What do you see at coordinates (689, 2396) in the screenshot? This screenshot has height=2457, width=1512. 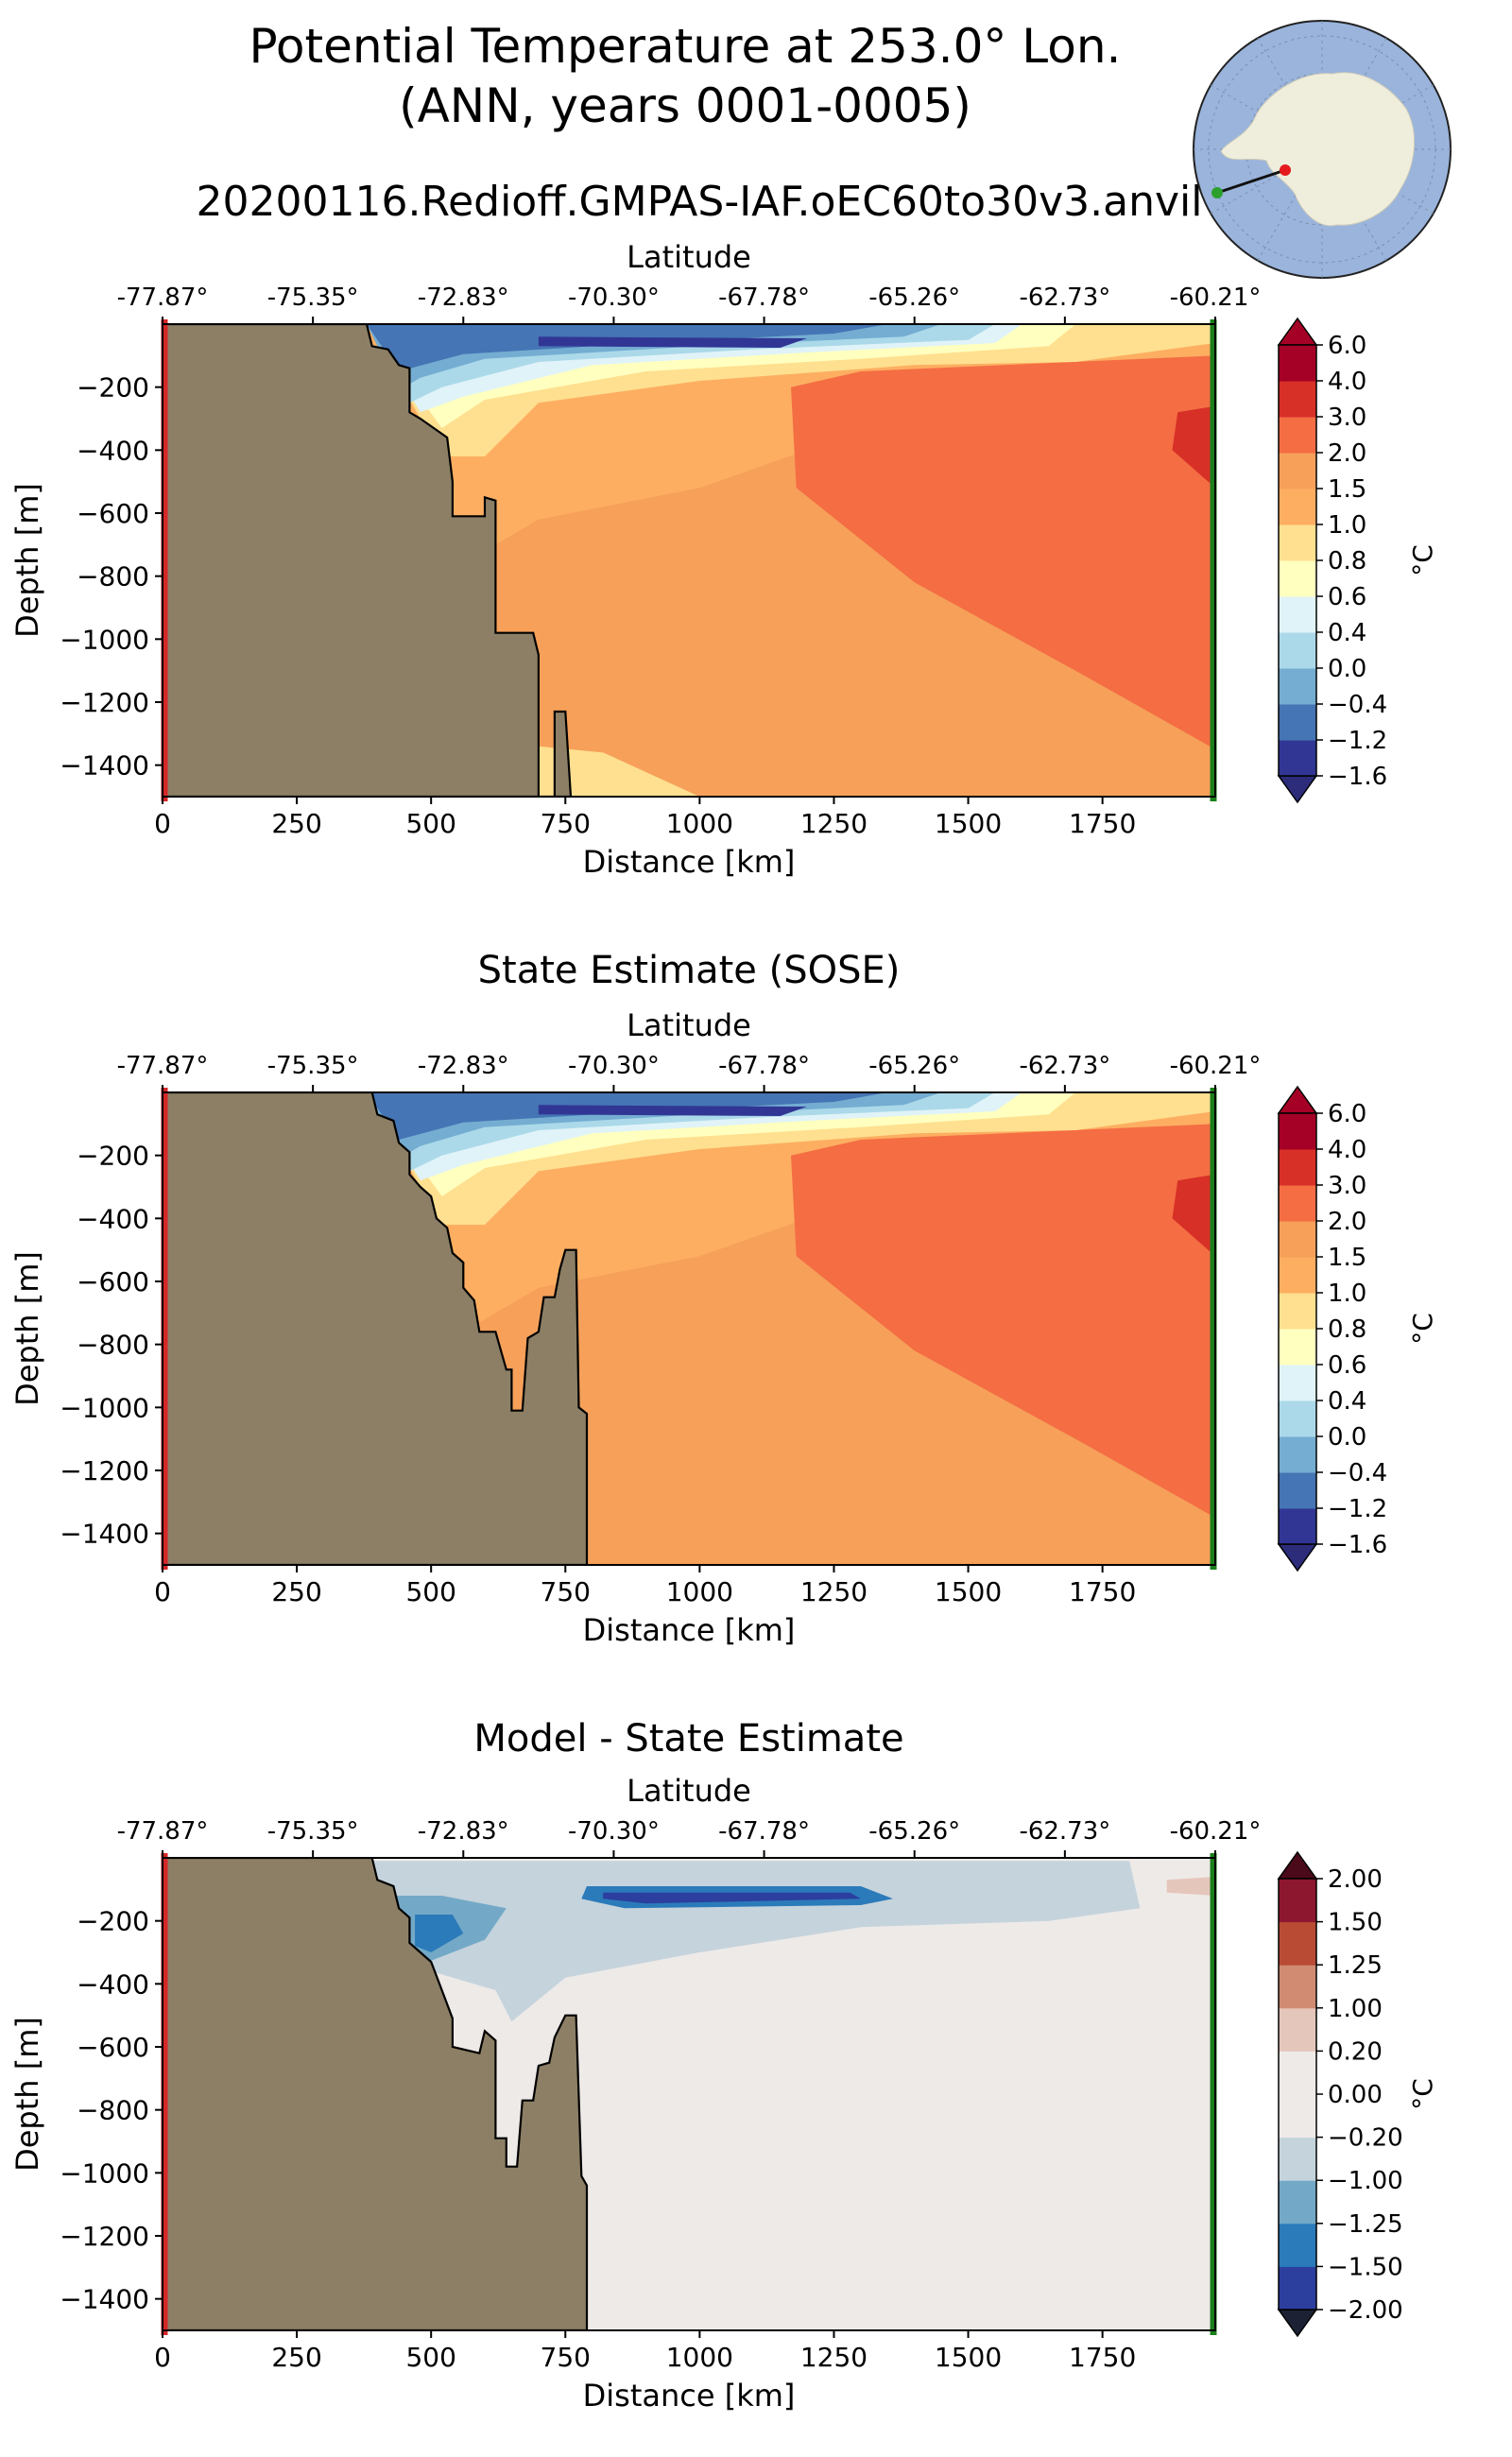 I see `x-axis-label: Distance [km]` at bounding box center [689, 2396].